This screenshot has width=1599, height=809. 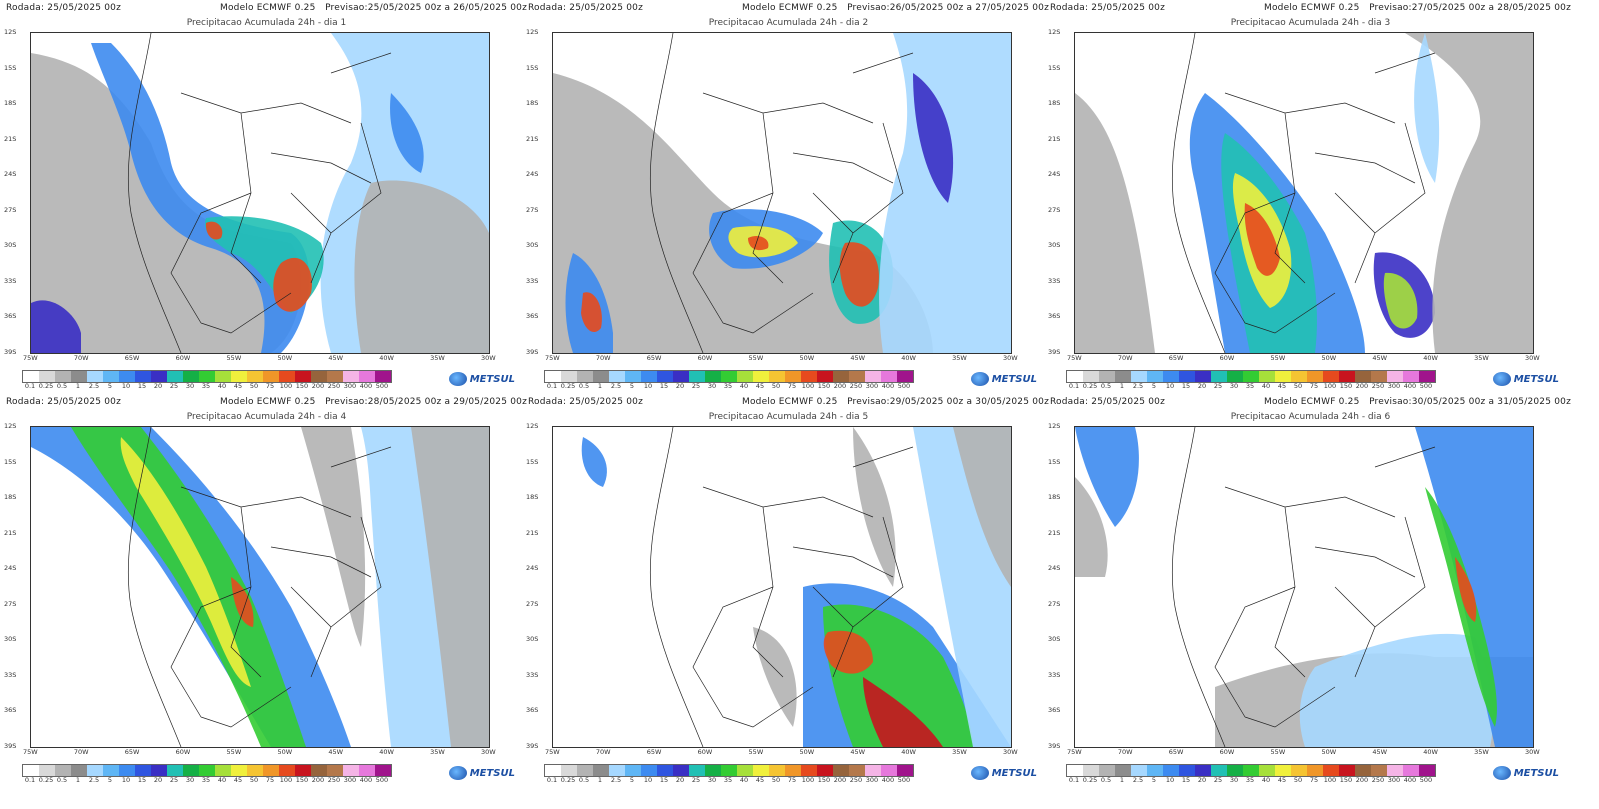 I want to click on legend-label: 40, so click(x=222, y=386).